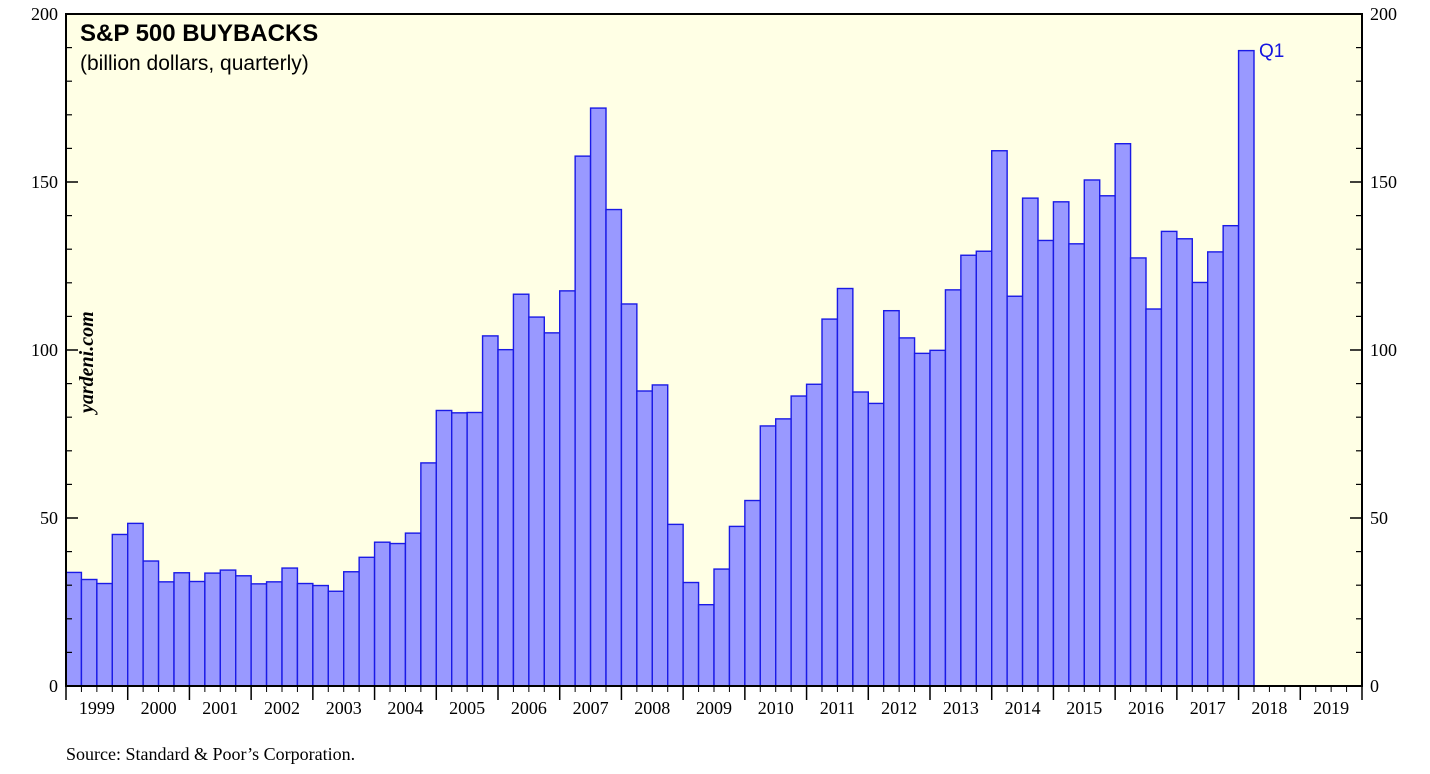 Image resolution: width=1430 pixels, height=774 pixels. Describe the element at coordinates (220, 708) in the screenshot. I see `x-year-label: 2001` at that location.